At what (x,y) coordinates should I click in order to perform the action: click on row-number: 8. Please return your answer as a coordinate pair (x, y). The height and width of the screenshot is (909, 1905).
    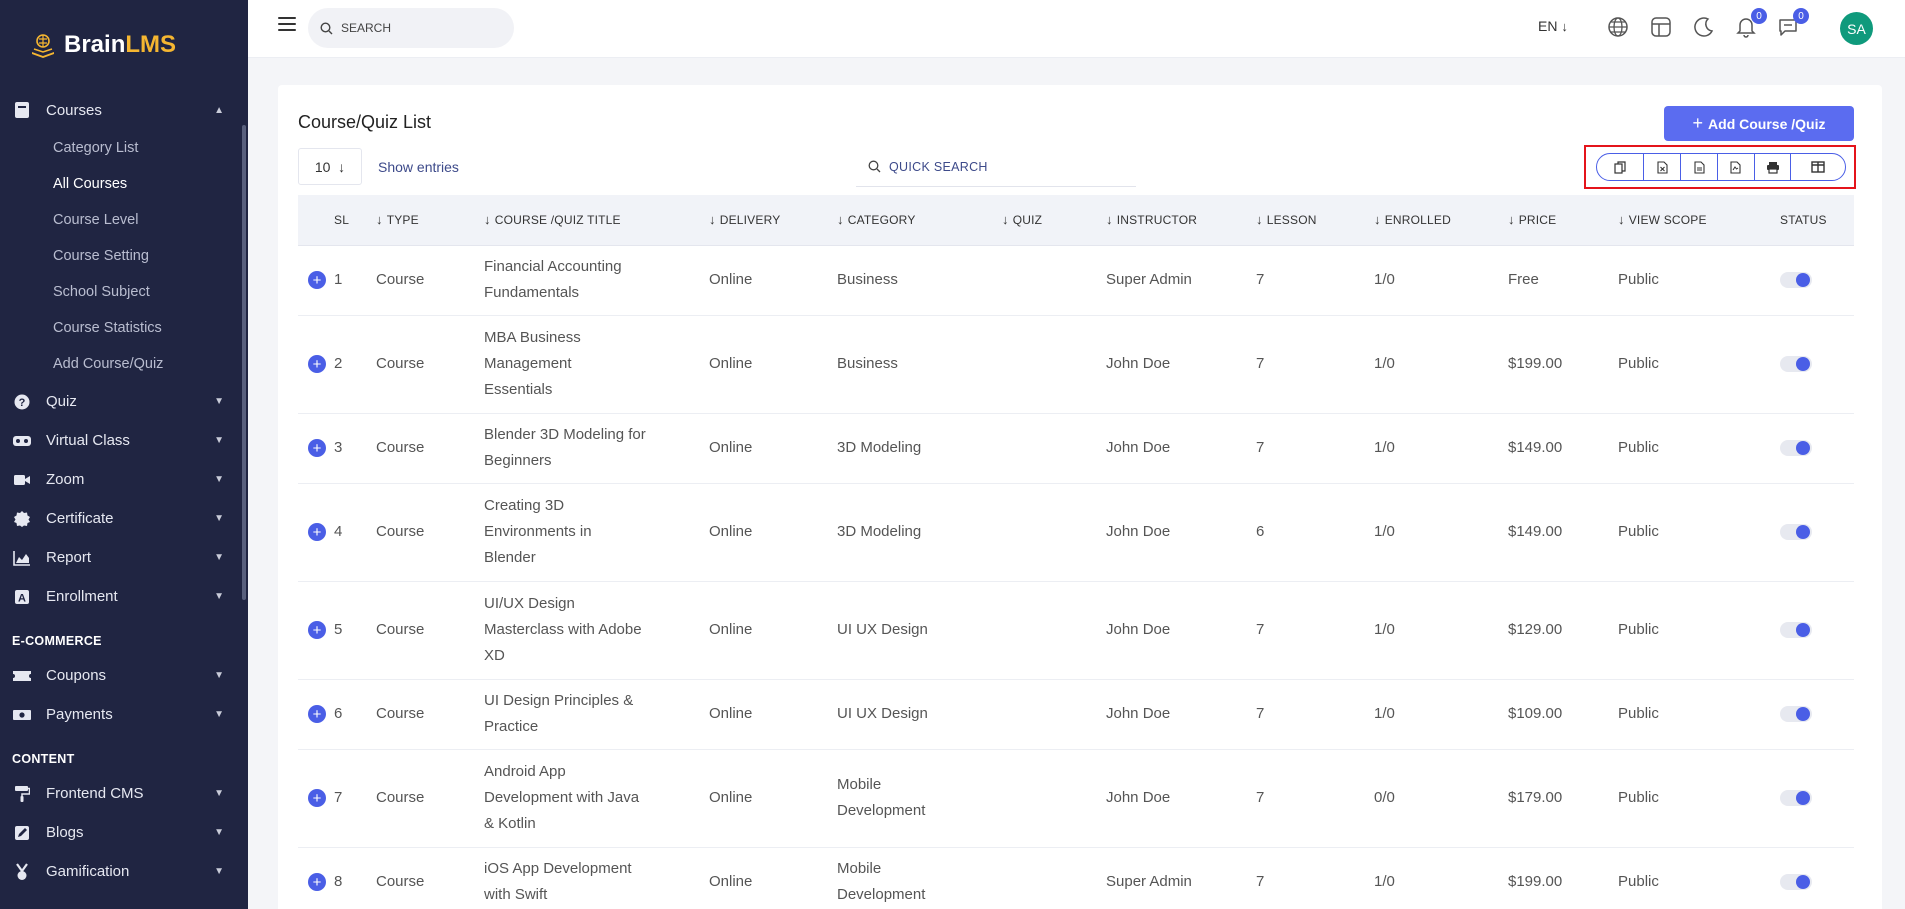
    Looking at the image, I should click on (338, 881).